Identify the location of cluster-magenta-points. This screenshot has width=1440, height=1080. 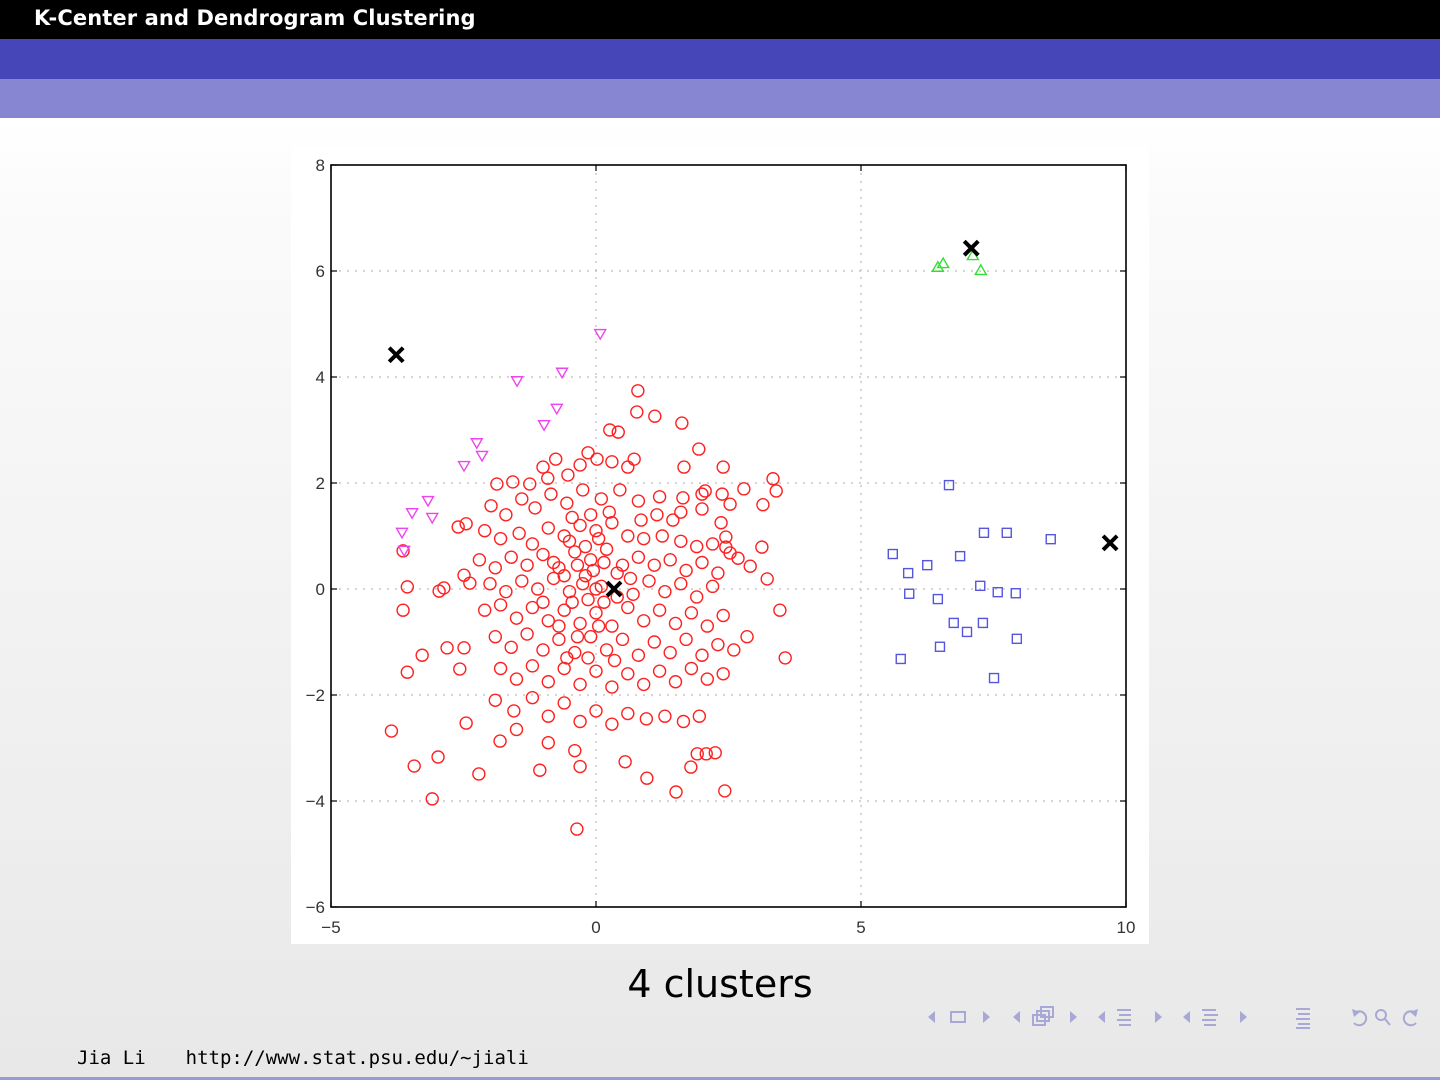
(501, 443).